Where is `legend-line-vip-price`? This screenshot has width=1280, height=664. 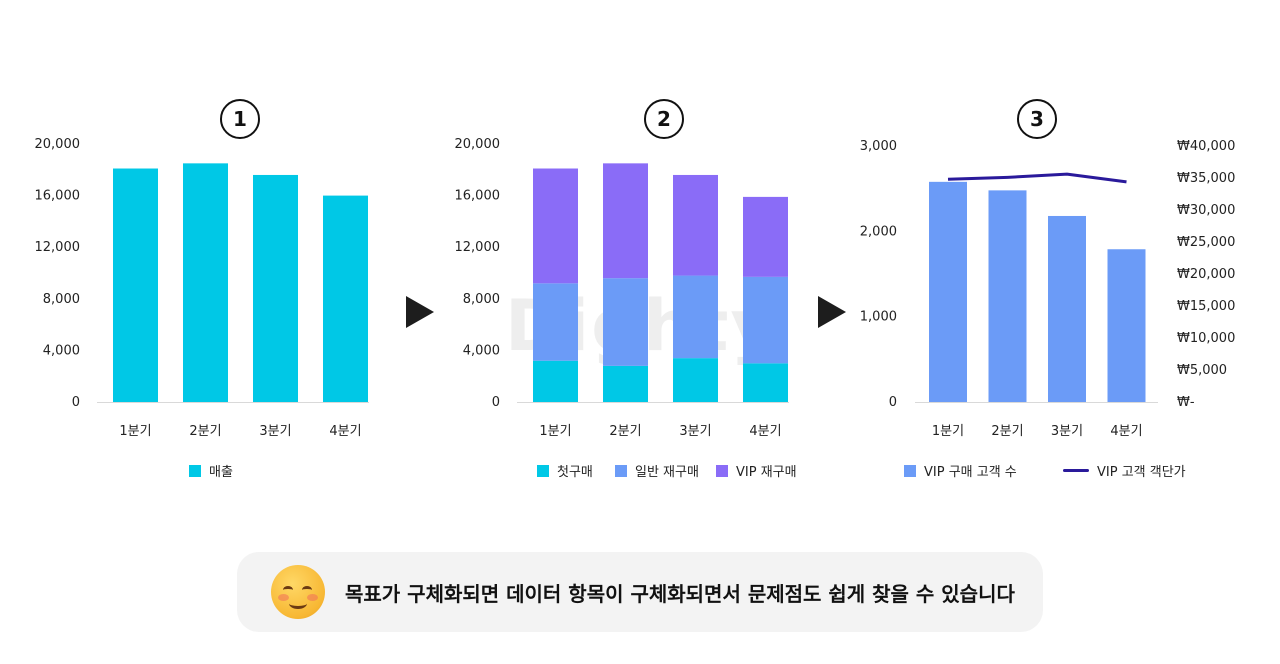
legend-line-vip-price is located at coordinates (1076, 470).